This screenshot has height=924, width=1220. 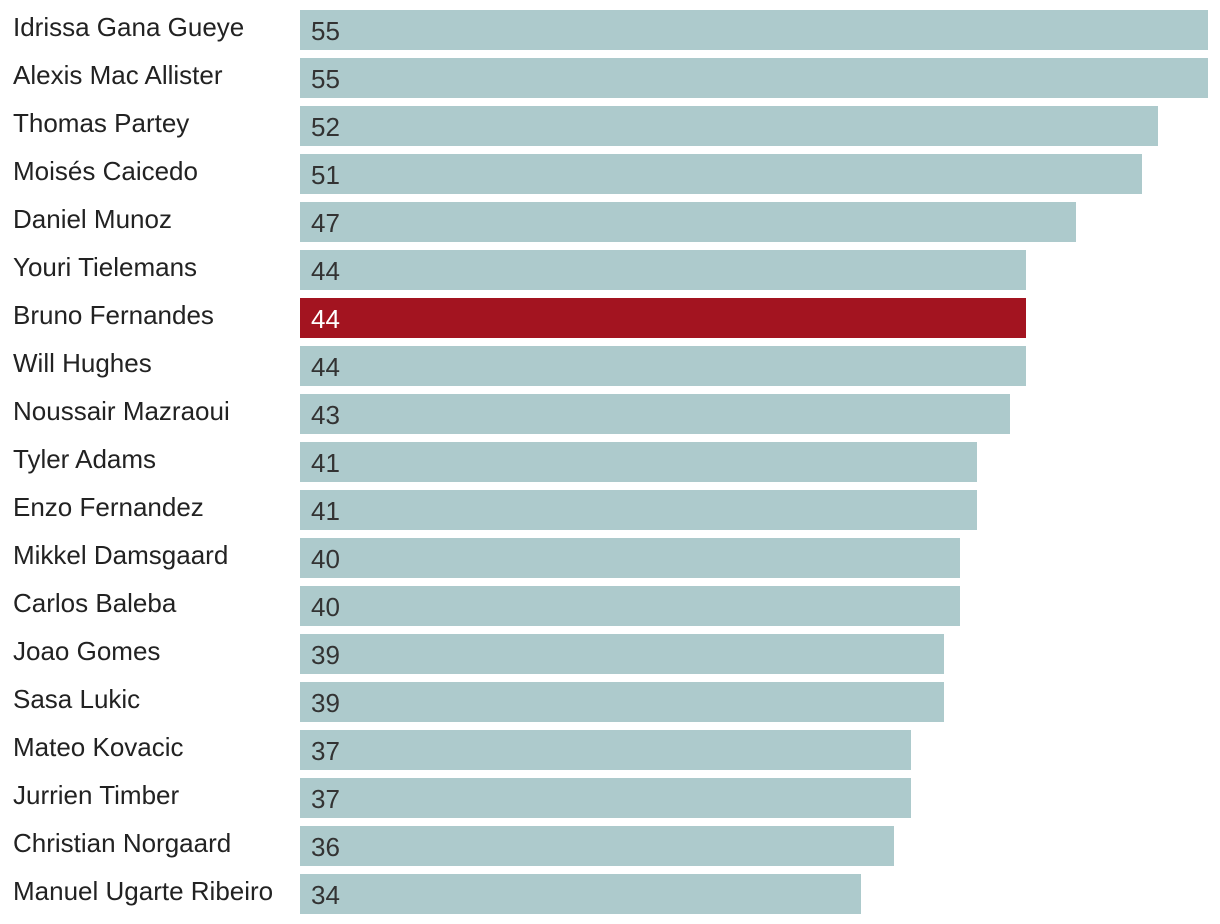 What do you see at coordinates (325, 127) in the screenshot?
I see `value-label: 52` at bounding box center [325, 127].